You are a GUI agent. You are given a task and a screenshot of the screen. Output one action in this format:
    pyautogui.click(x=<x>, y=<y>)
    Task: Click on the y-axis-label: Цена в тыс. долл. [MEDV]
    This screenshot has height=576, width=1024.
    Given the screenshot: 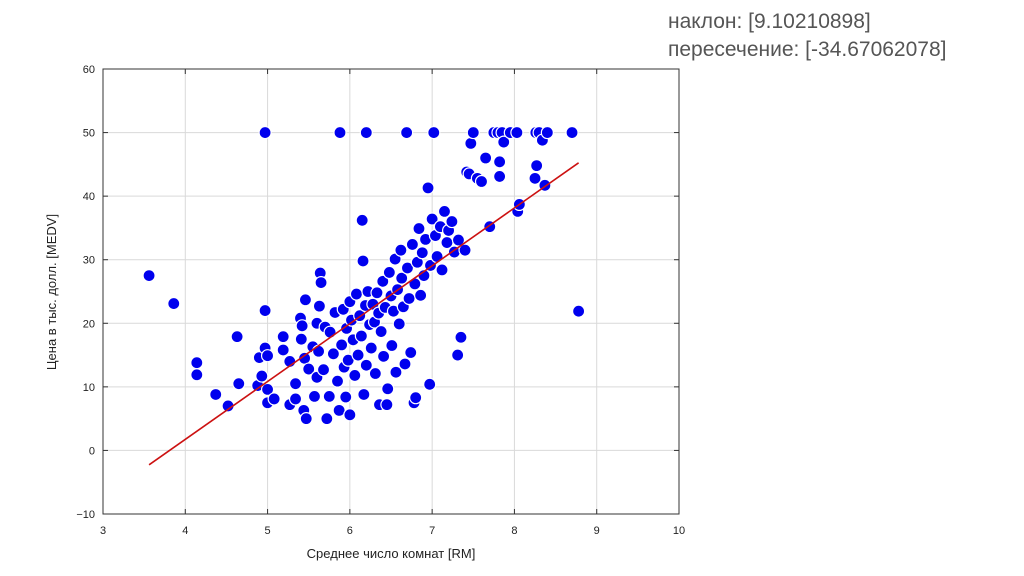 What is the action you would take?
    pyautogui.click(x=51, y=292)
    